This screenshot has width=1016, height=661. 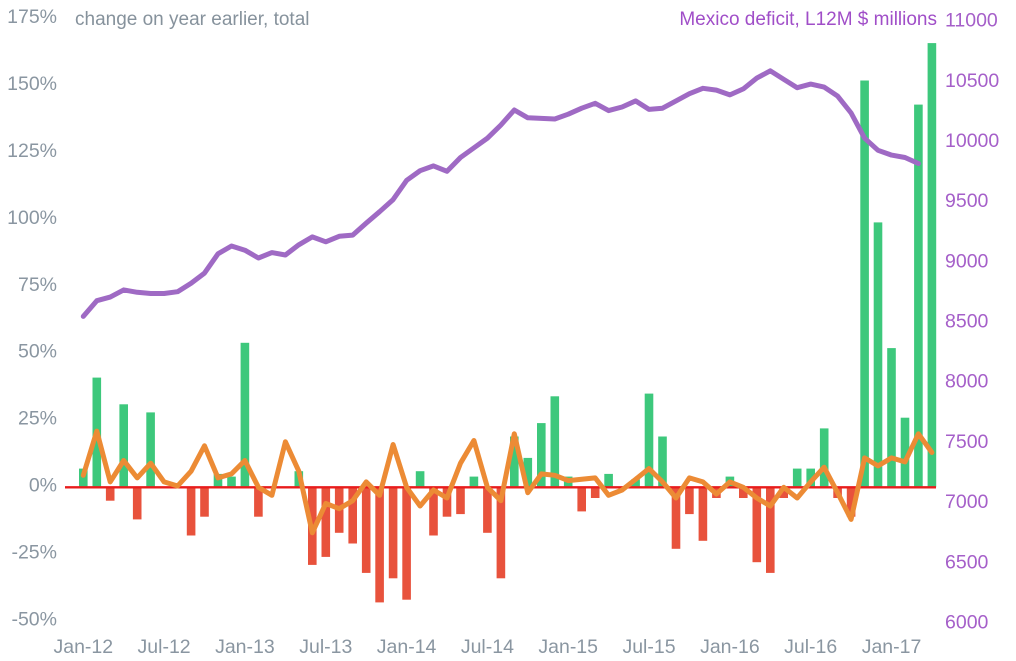 I want to click on x-axis-tick-Jul-13: Jul-13, so click(x=325, y=647).